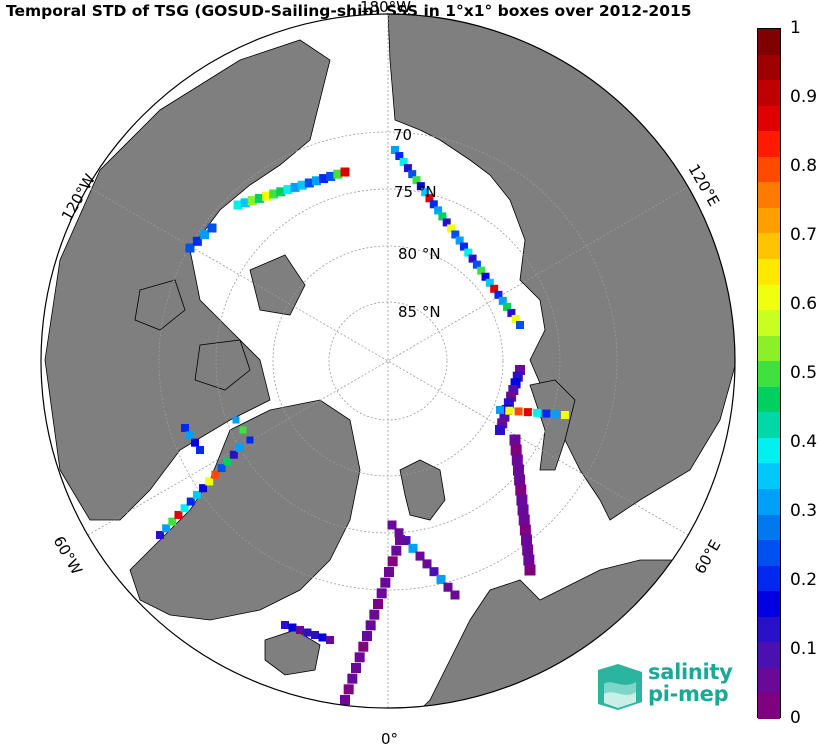  I want to click on land-svalbard, so click(422, 490).